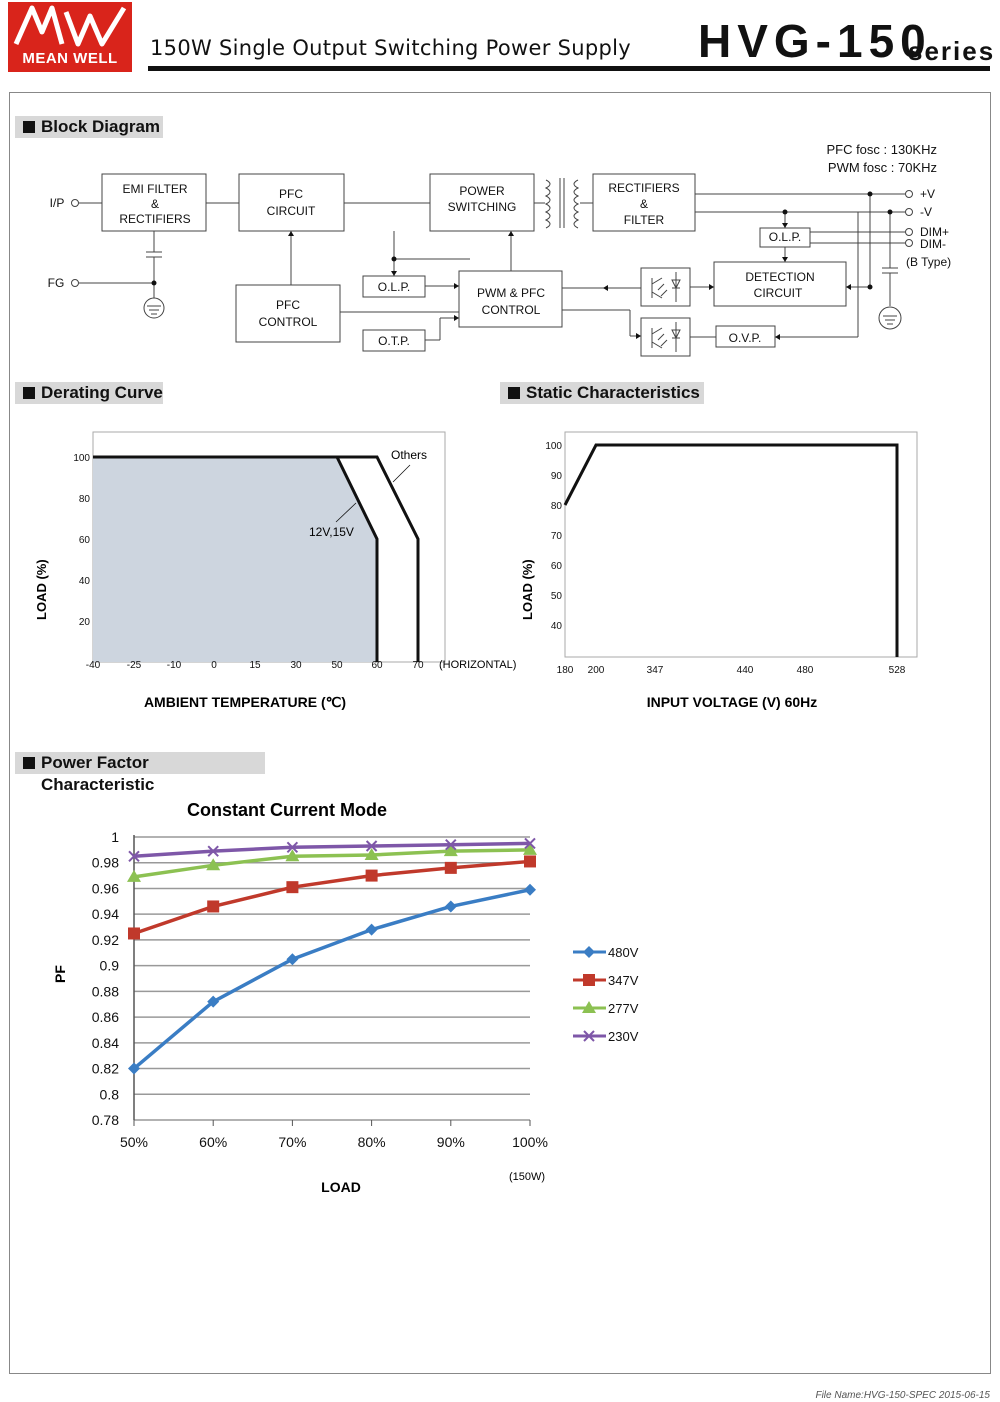 The image size is (1000, 1402). What do you see at coordinates (530, 1142) in the screenshot?
I see `pf-x-tick: 100%` at bounding box center [530, 1142].